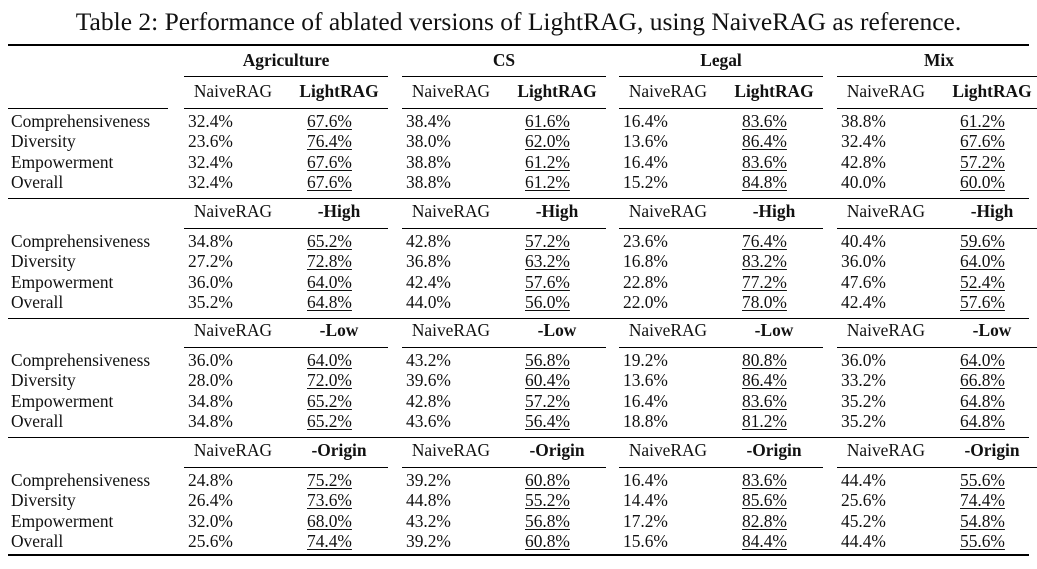 The height and width of the screenshot is (569, 1037). I want to click on column-header-variant: LightRAG, so click(557, 91).